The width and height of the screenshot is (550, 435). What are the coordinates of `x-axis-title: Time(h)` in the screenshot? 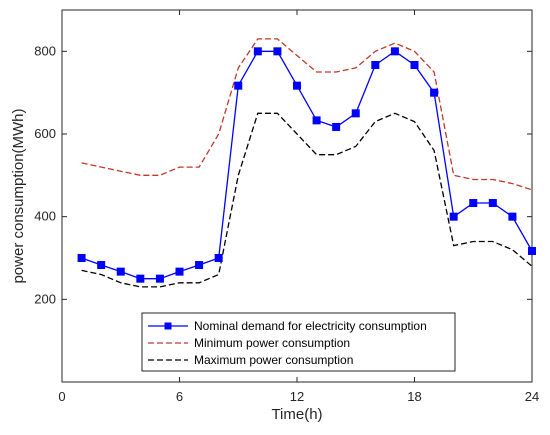 It's located at (296, 414).